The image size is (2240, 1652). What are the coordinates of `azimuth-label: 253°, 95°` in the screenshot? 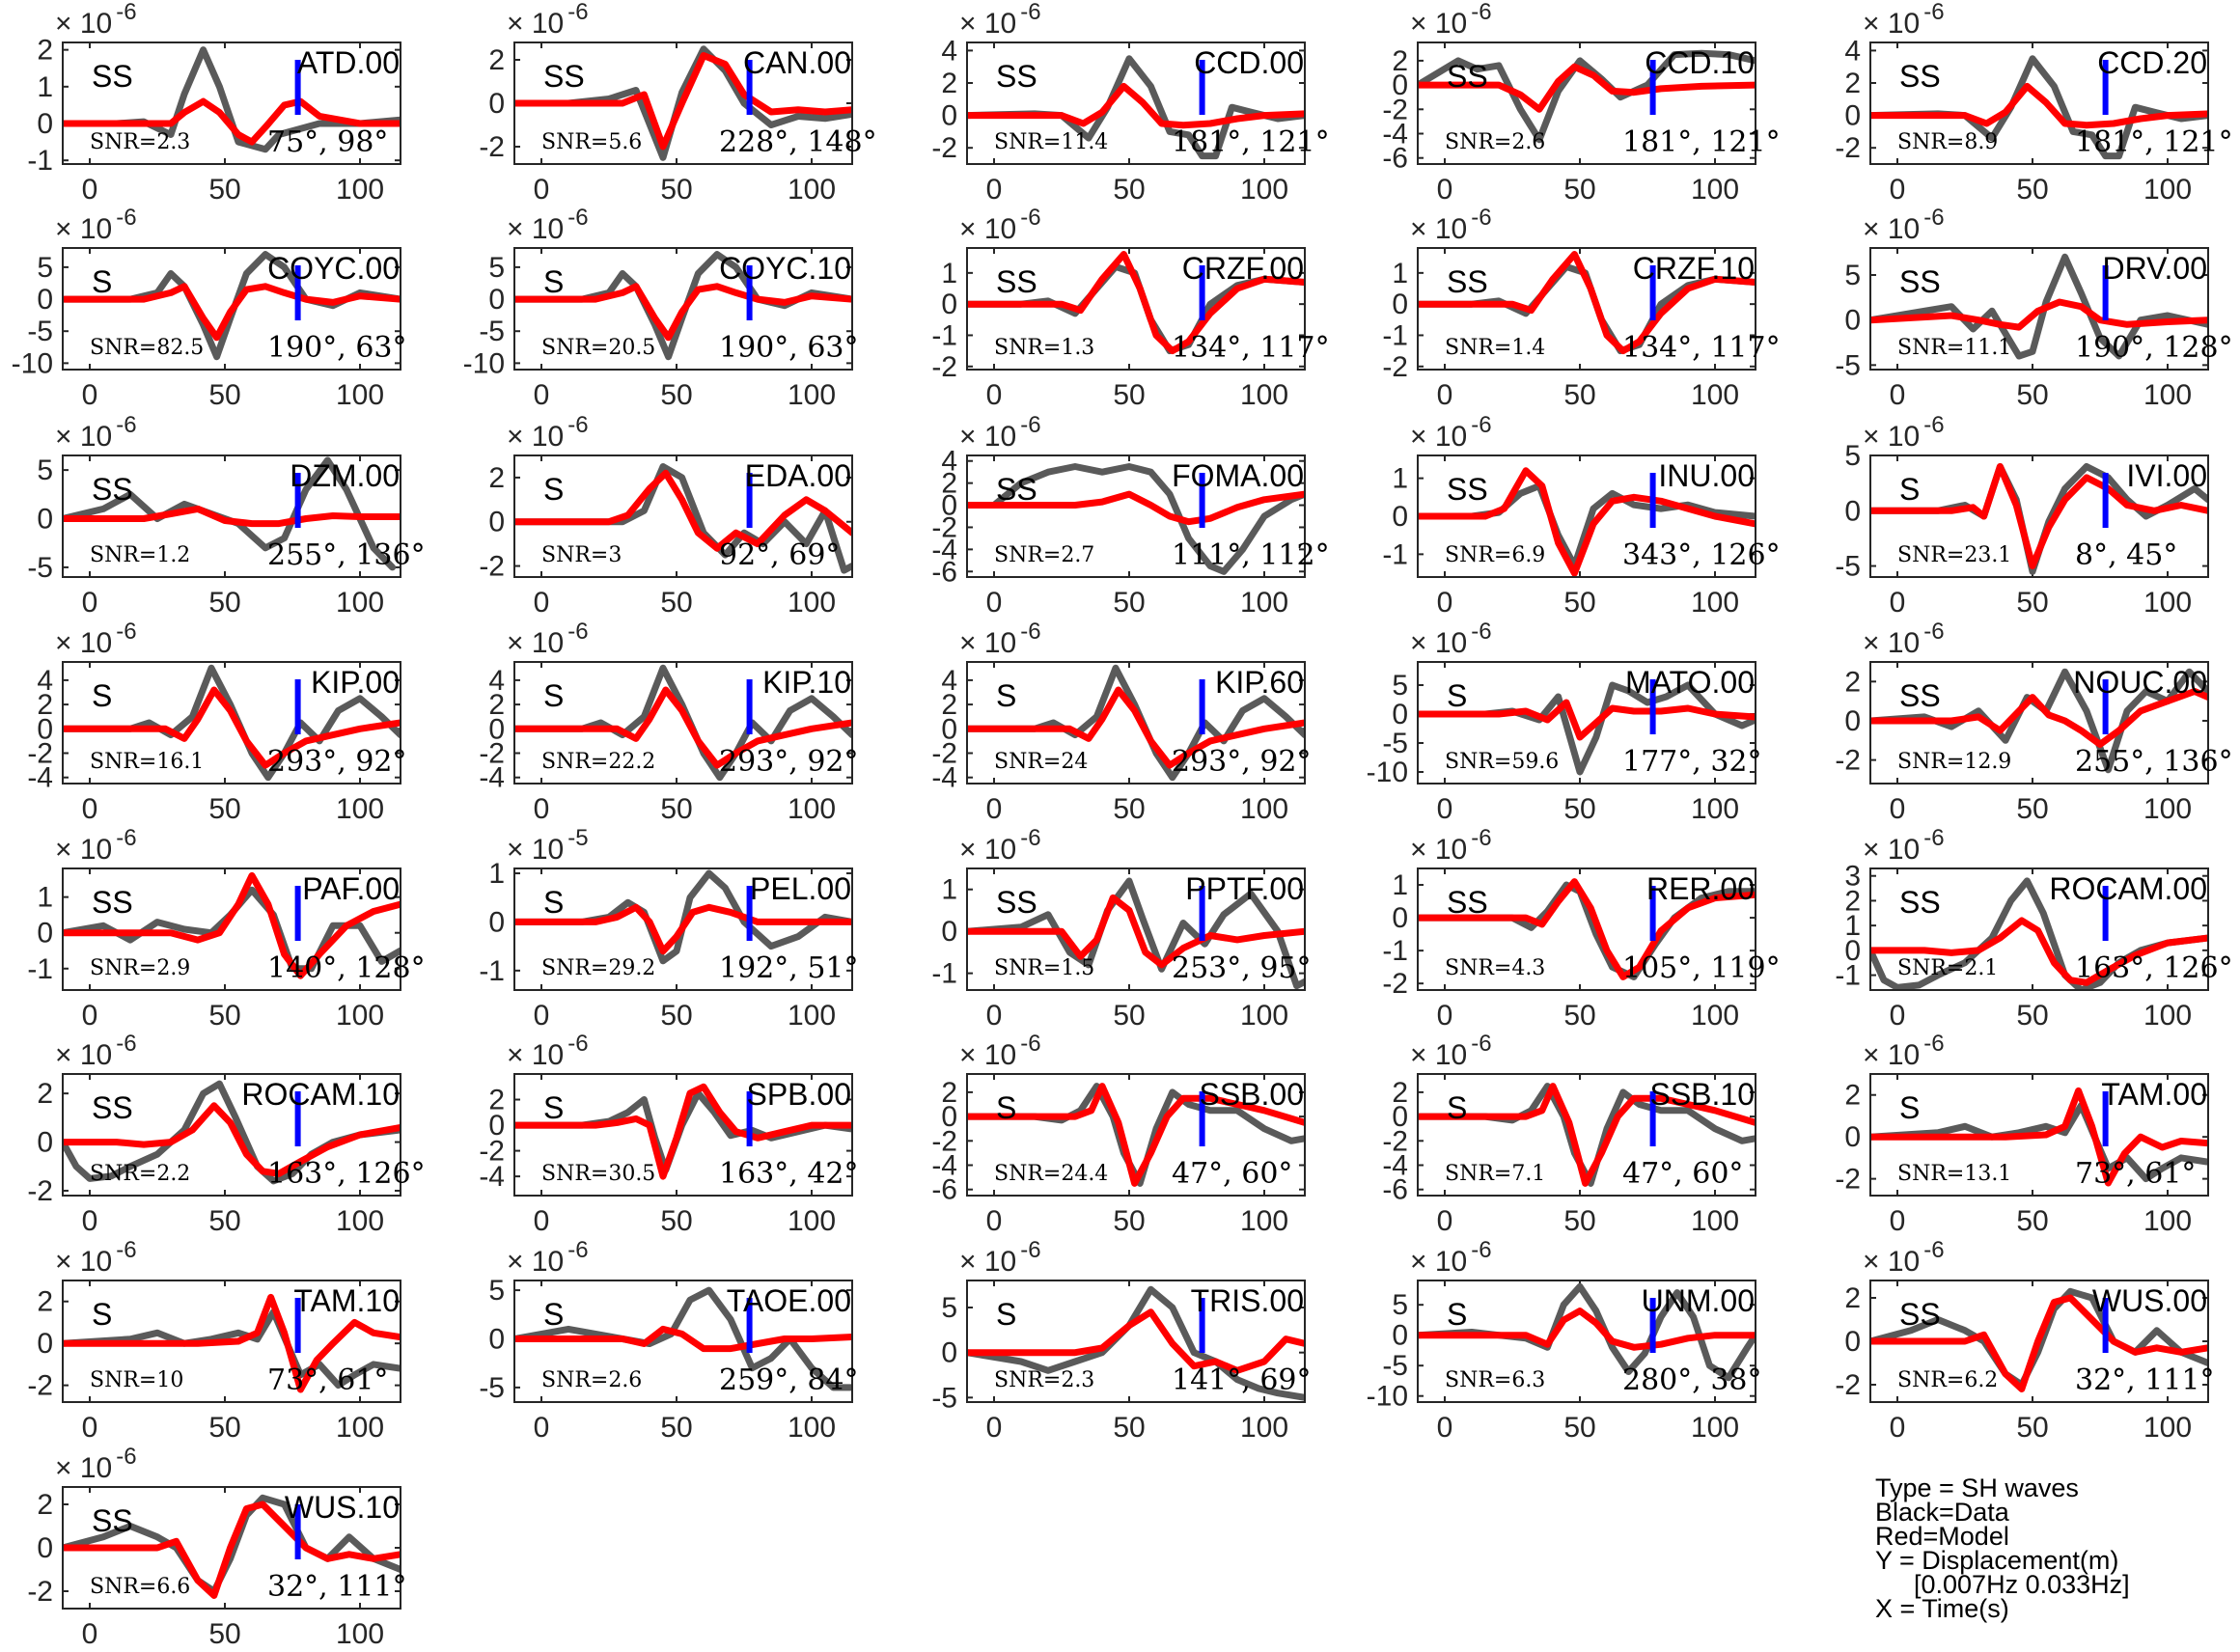 It's located at (1242, 968).